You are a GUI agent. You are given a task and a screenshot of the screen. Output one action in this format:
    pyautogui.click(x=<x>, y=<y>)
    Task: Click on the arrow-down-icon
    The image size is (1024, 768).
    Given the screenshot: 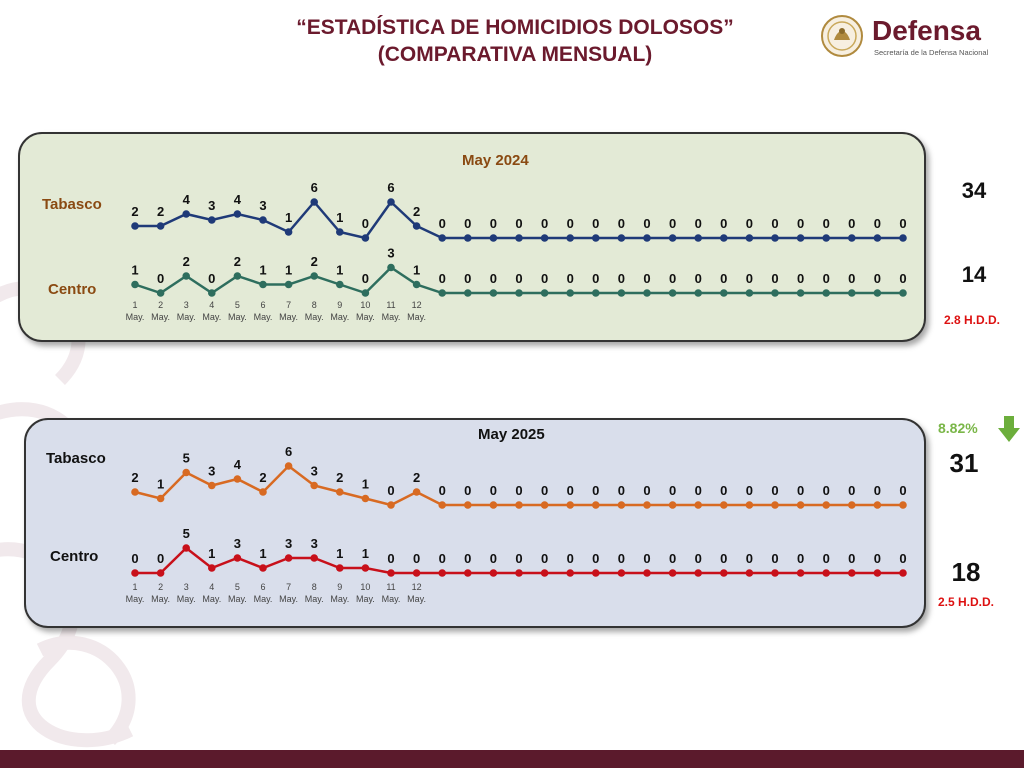 What is the action you would take?
    pyautogui.click(x=1009, y=429)
    